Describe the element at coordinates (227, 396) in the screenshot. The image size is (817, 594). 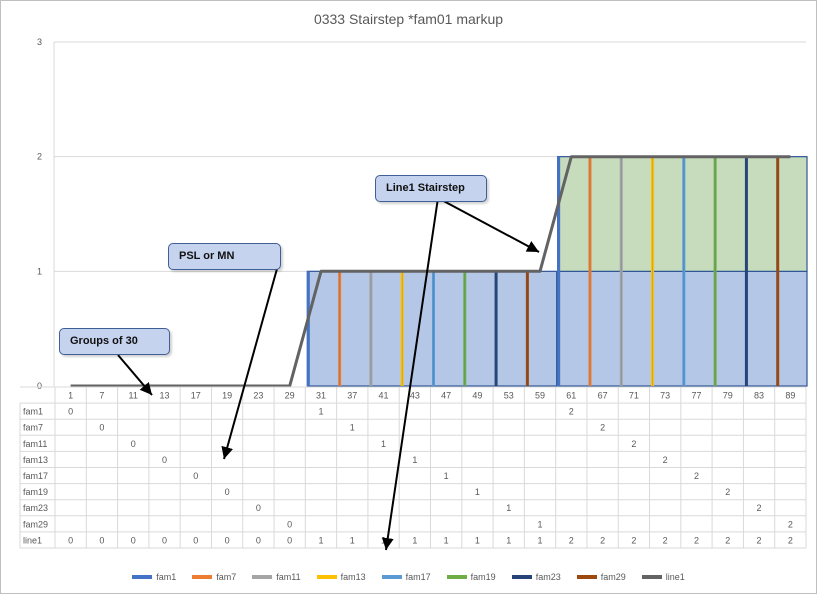
I see `x-tick-label-19: 19` at that location.